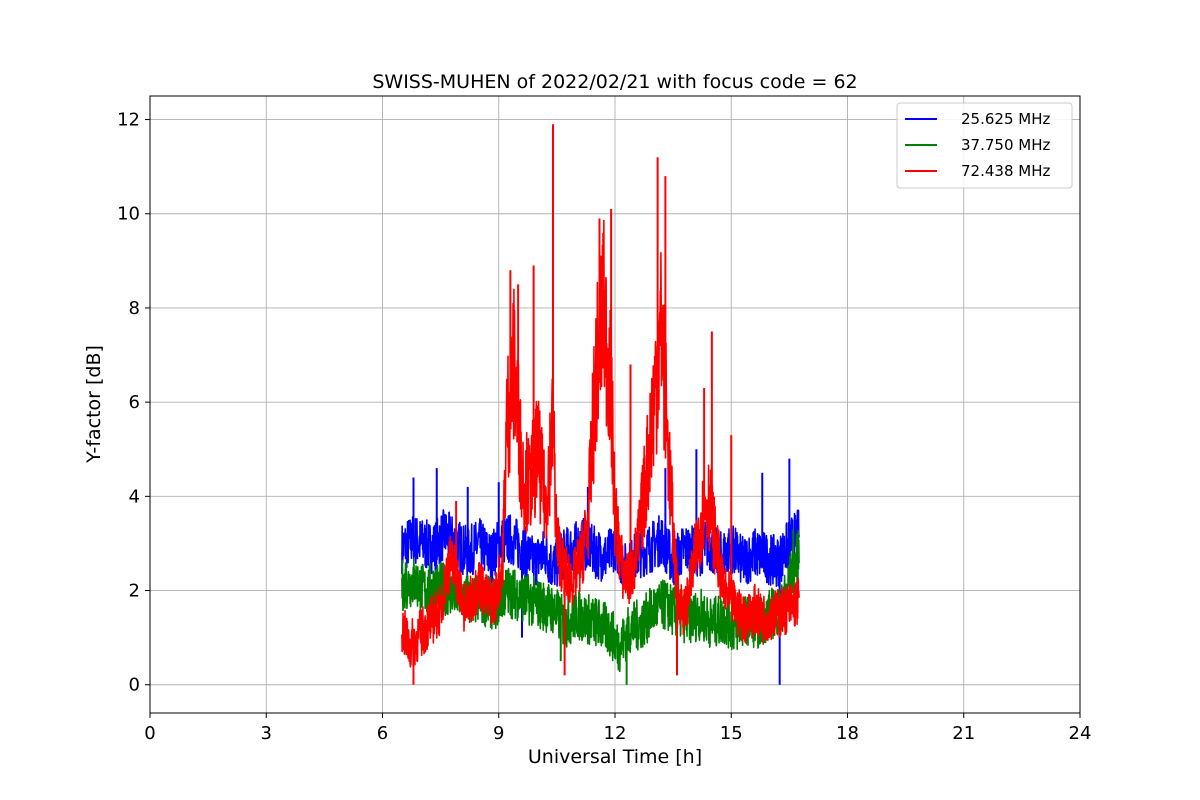 This screenshot has width=1200, height=800. Describe the element at coordinates (128, 214) in the screenshot. I see `y-tick-label: 10` at that location.